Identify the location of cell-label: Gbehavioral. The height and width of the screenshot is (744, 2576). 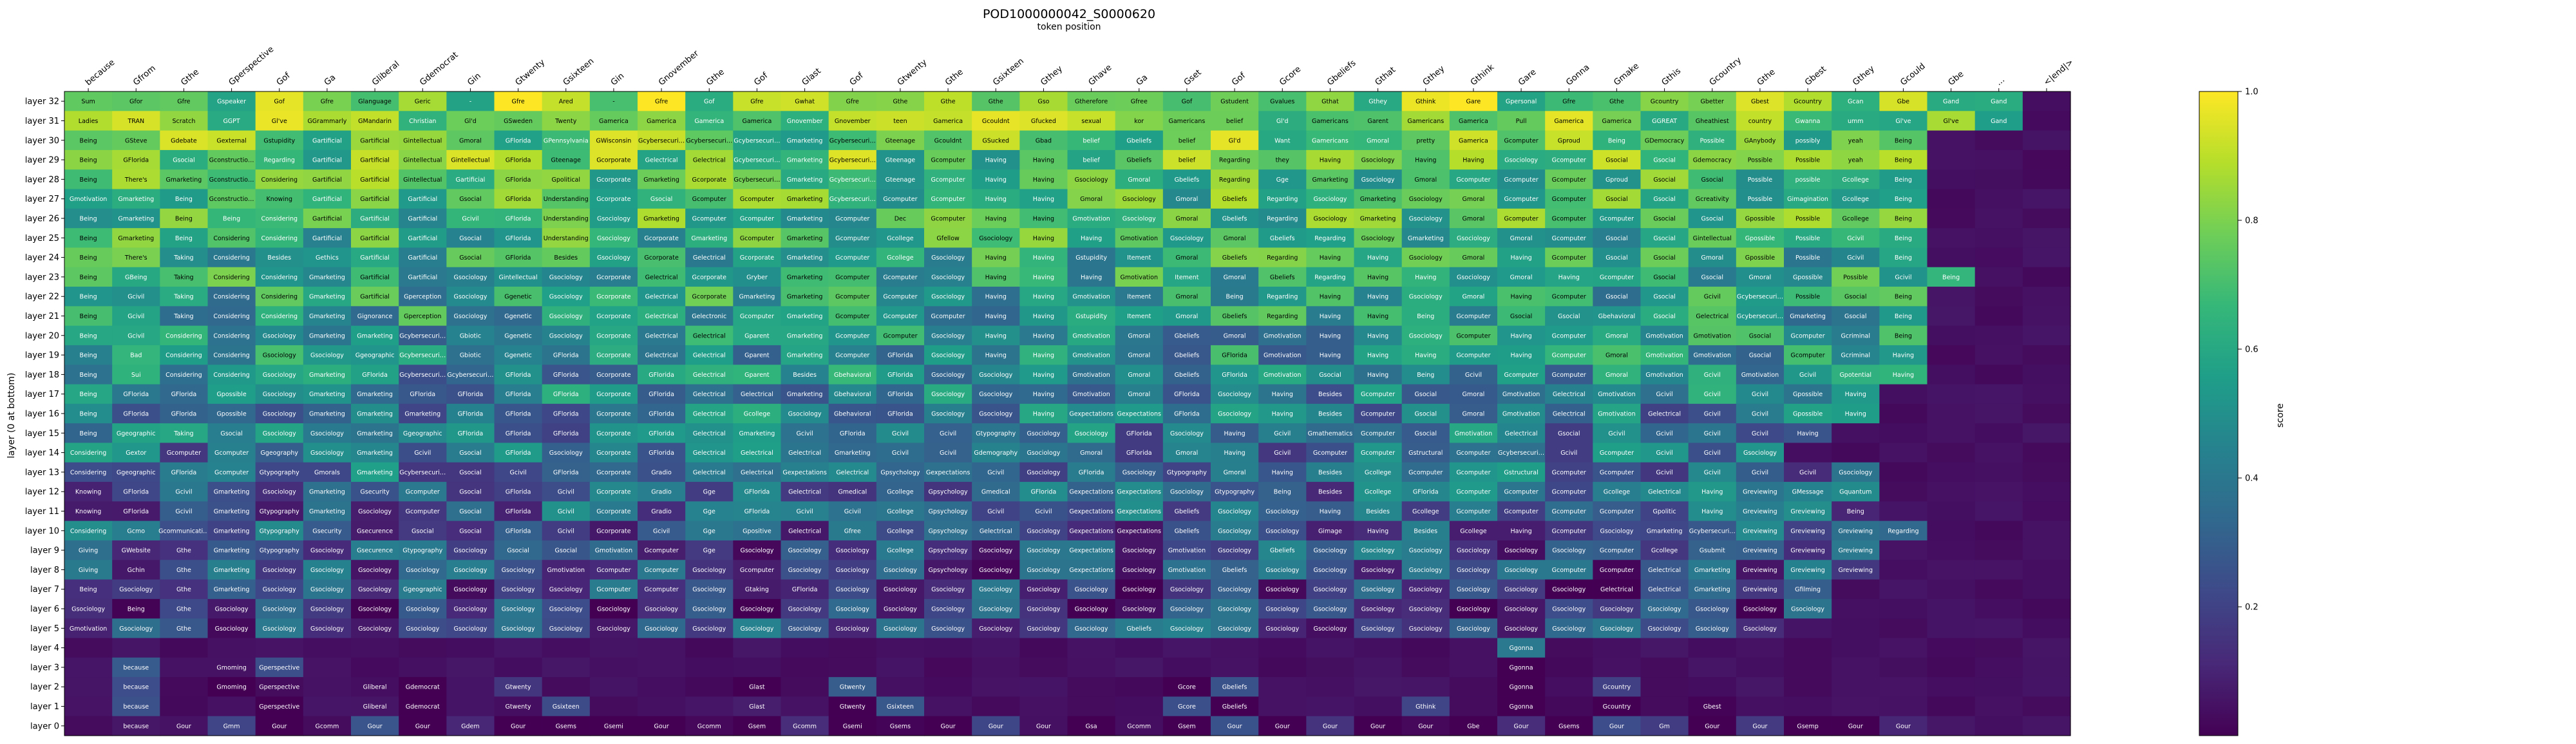
(852, 394).